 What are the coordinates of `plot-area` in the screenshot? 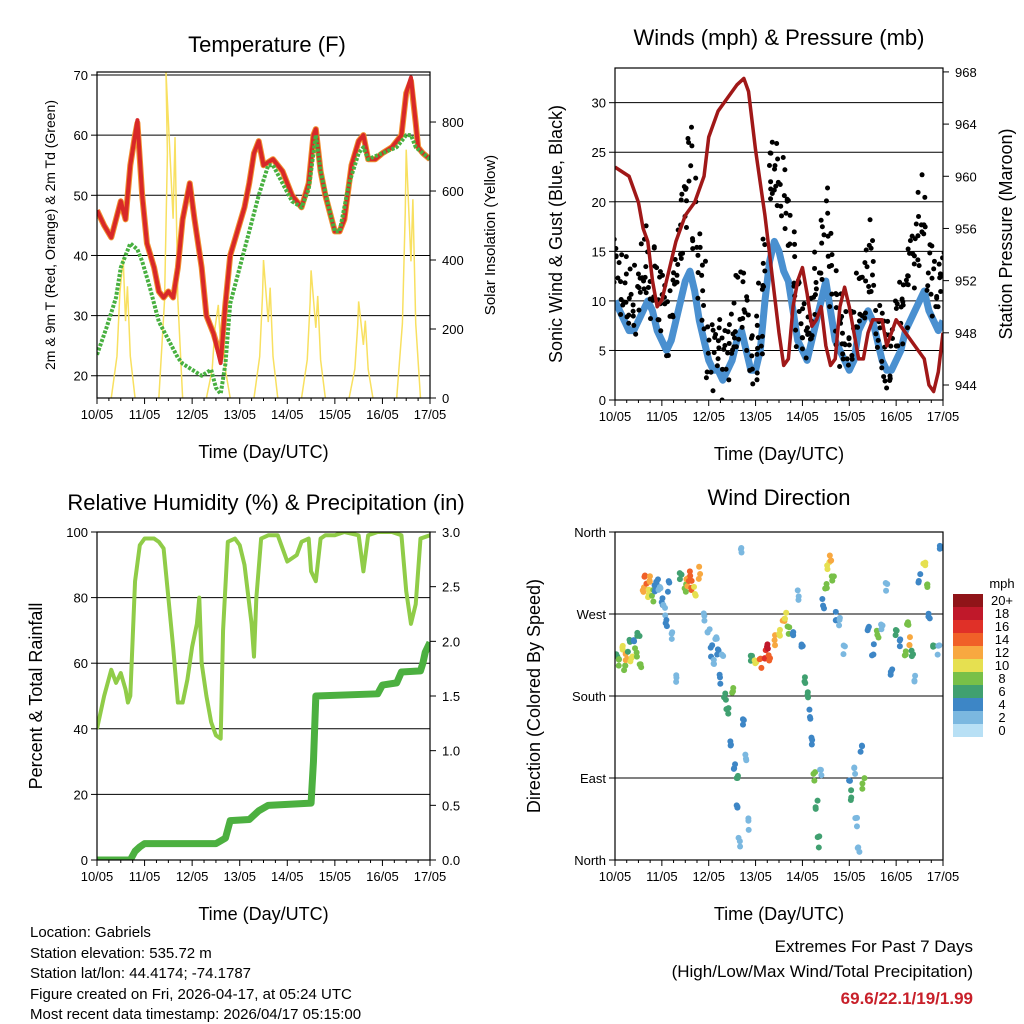 It's located at (263, 696).